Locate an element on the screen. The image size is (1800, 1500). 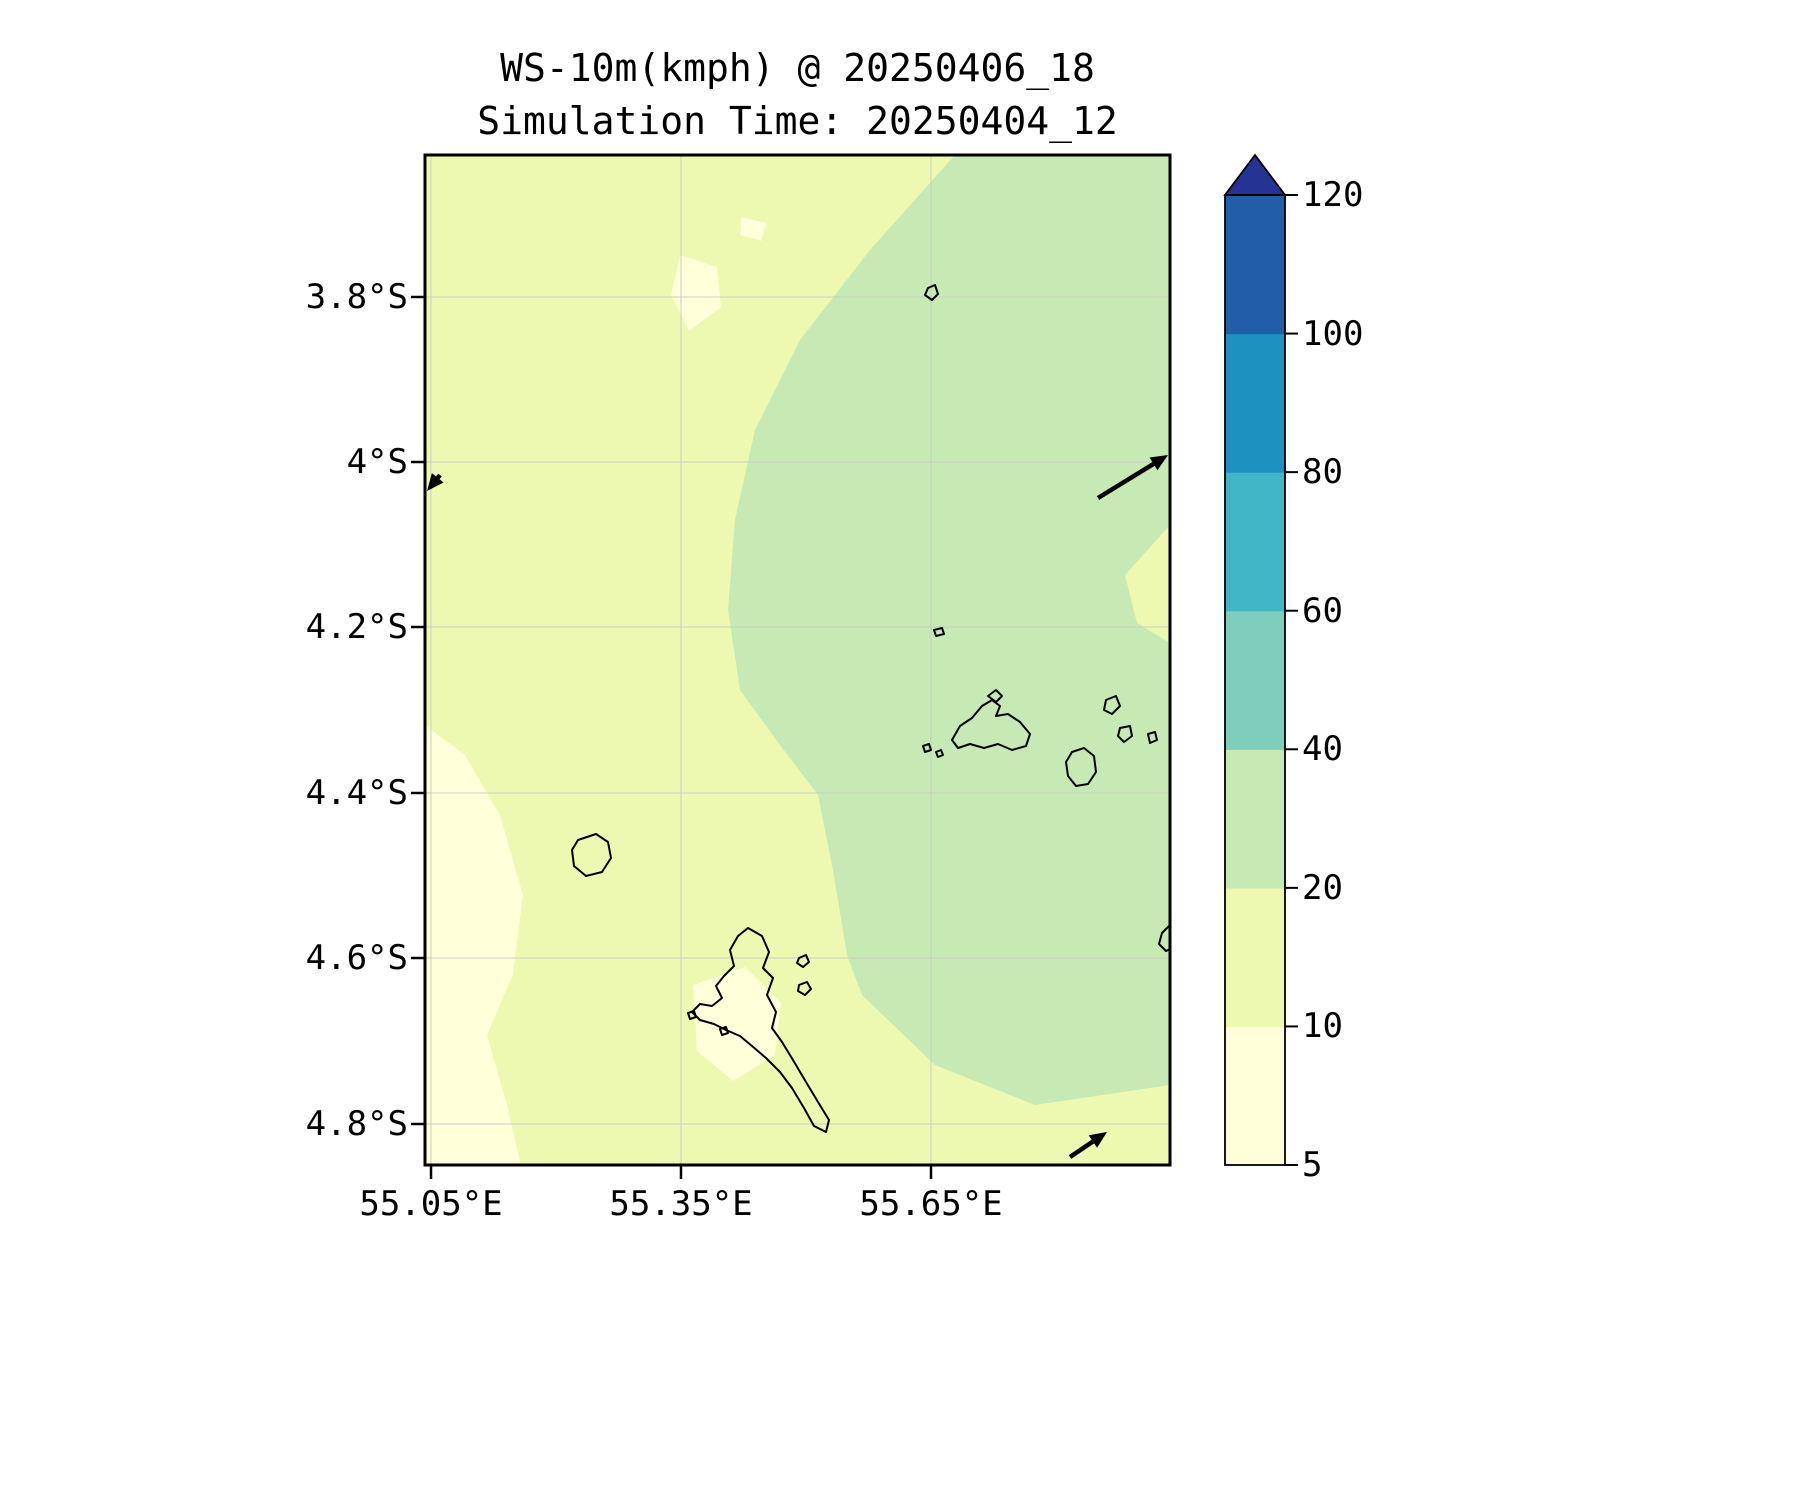
y-tick-label: 4.2°S is located at coordinates (356, 627).